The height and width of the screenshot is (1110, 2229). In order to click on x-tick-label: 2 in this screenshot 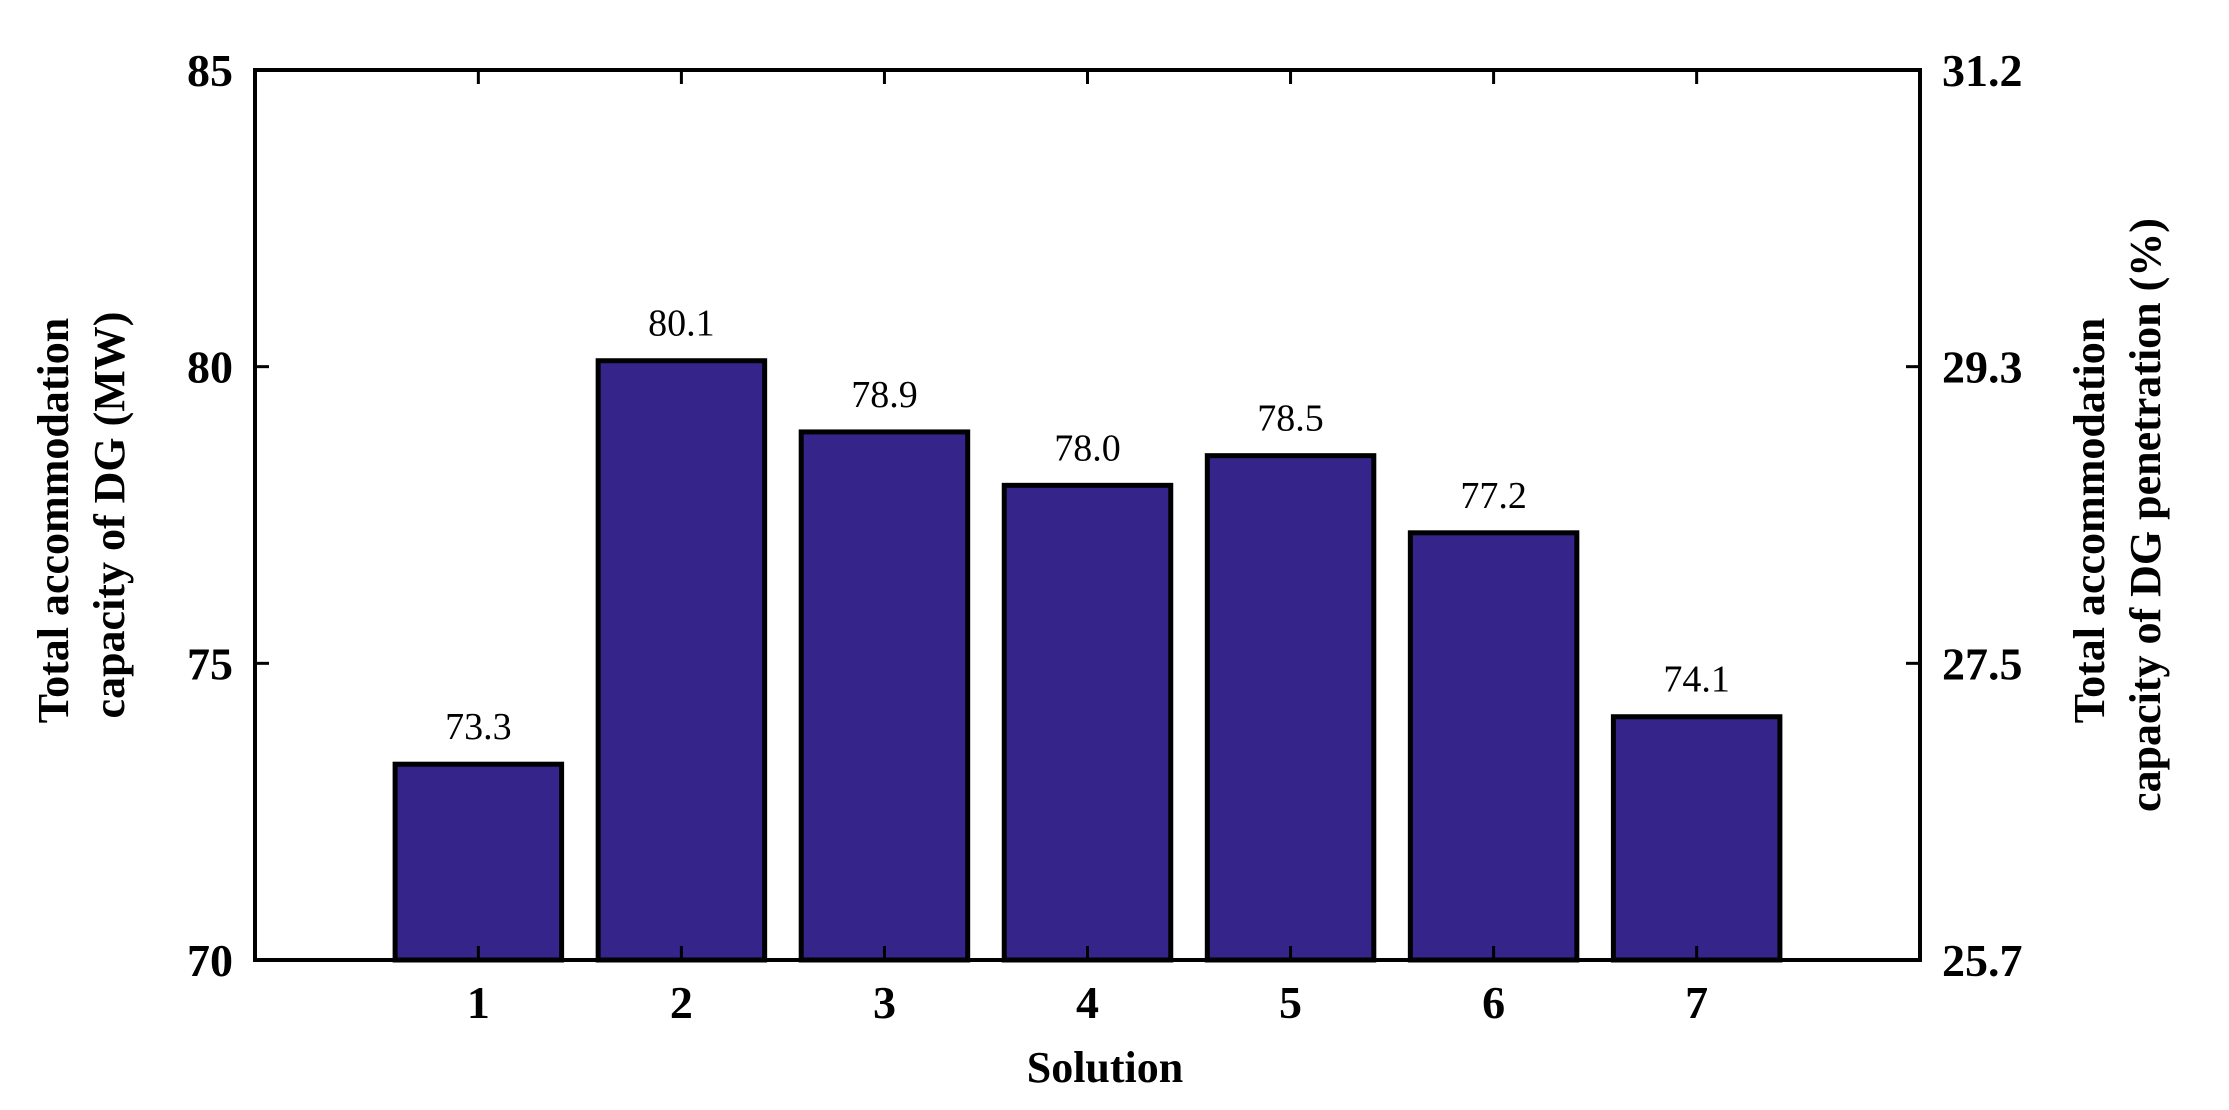, I will do `click(681, 1002)`.